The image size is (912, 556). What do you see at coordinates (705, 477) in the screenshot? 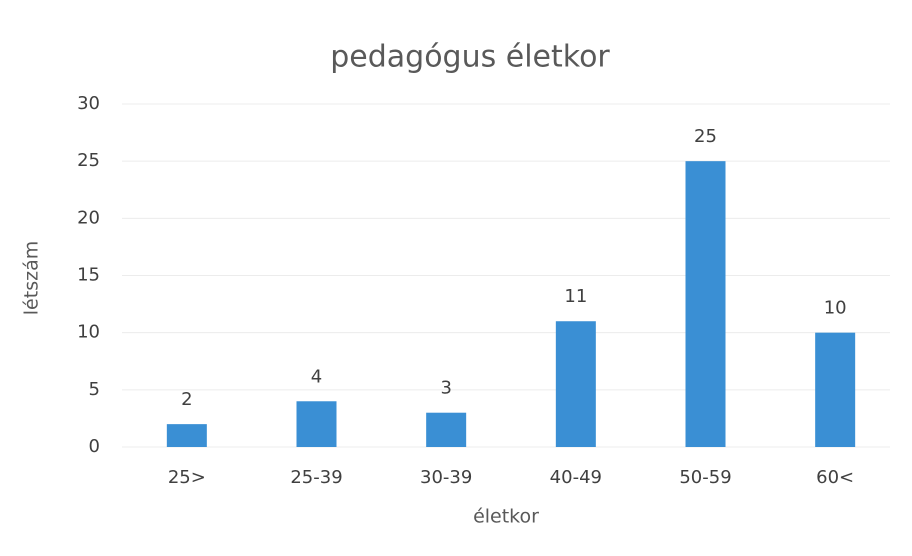
I see `x-tick-label: 50-59` at bounding box center [705, 477].